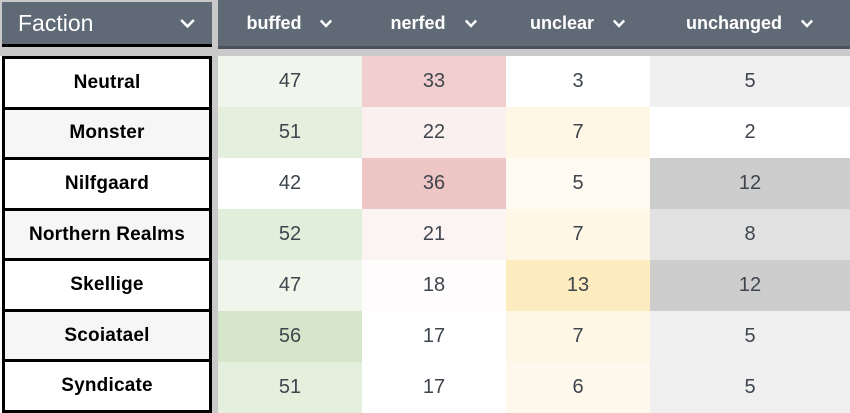  Describe the element at coordinates (107, 24) in the screenshot. I see `faction-column-header: Faction` at that location.